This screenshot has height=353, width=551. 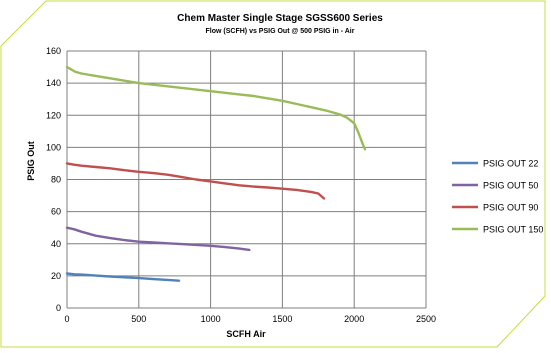 What do you see at coordinates (282, 319) in the screenshot?
I see `x-tick-label: 1500` at bounding box center [282, 319].